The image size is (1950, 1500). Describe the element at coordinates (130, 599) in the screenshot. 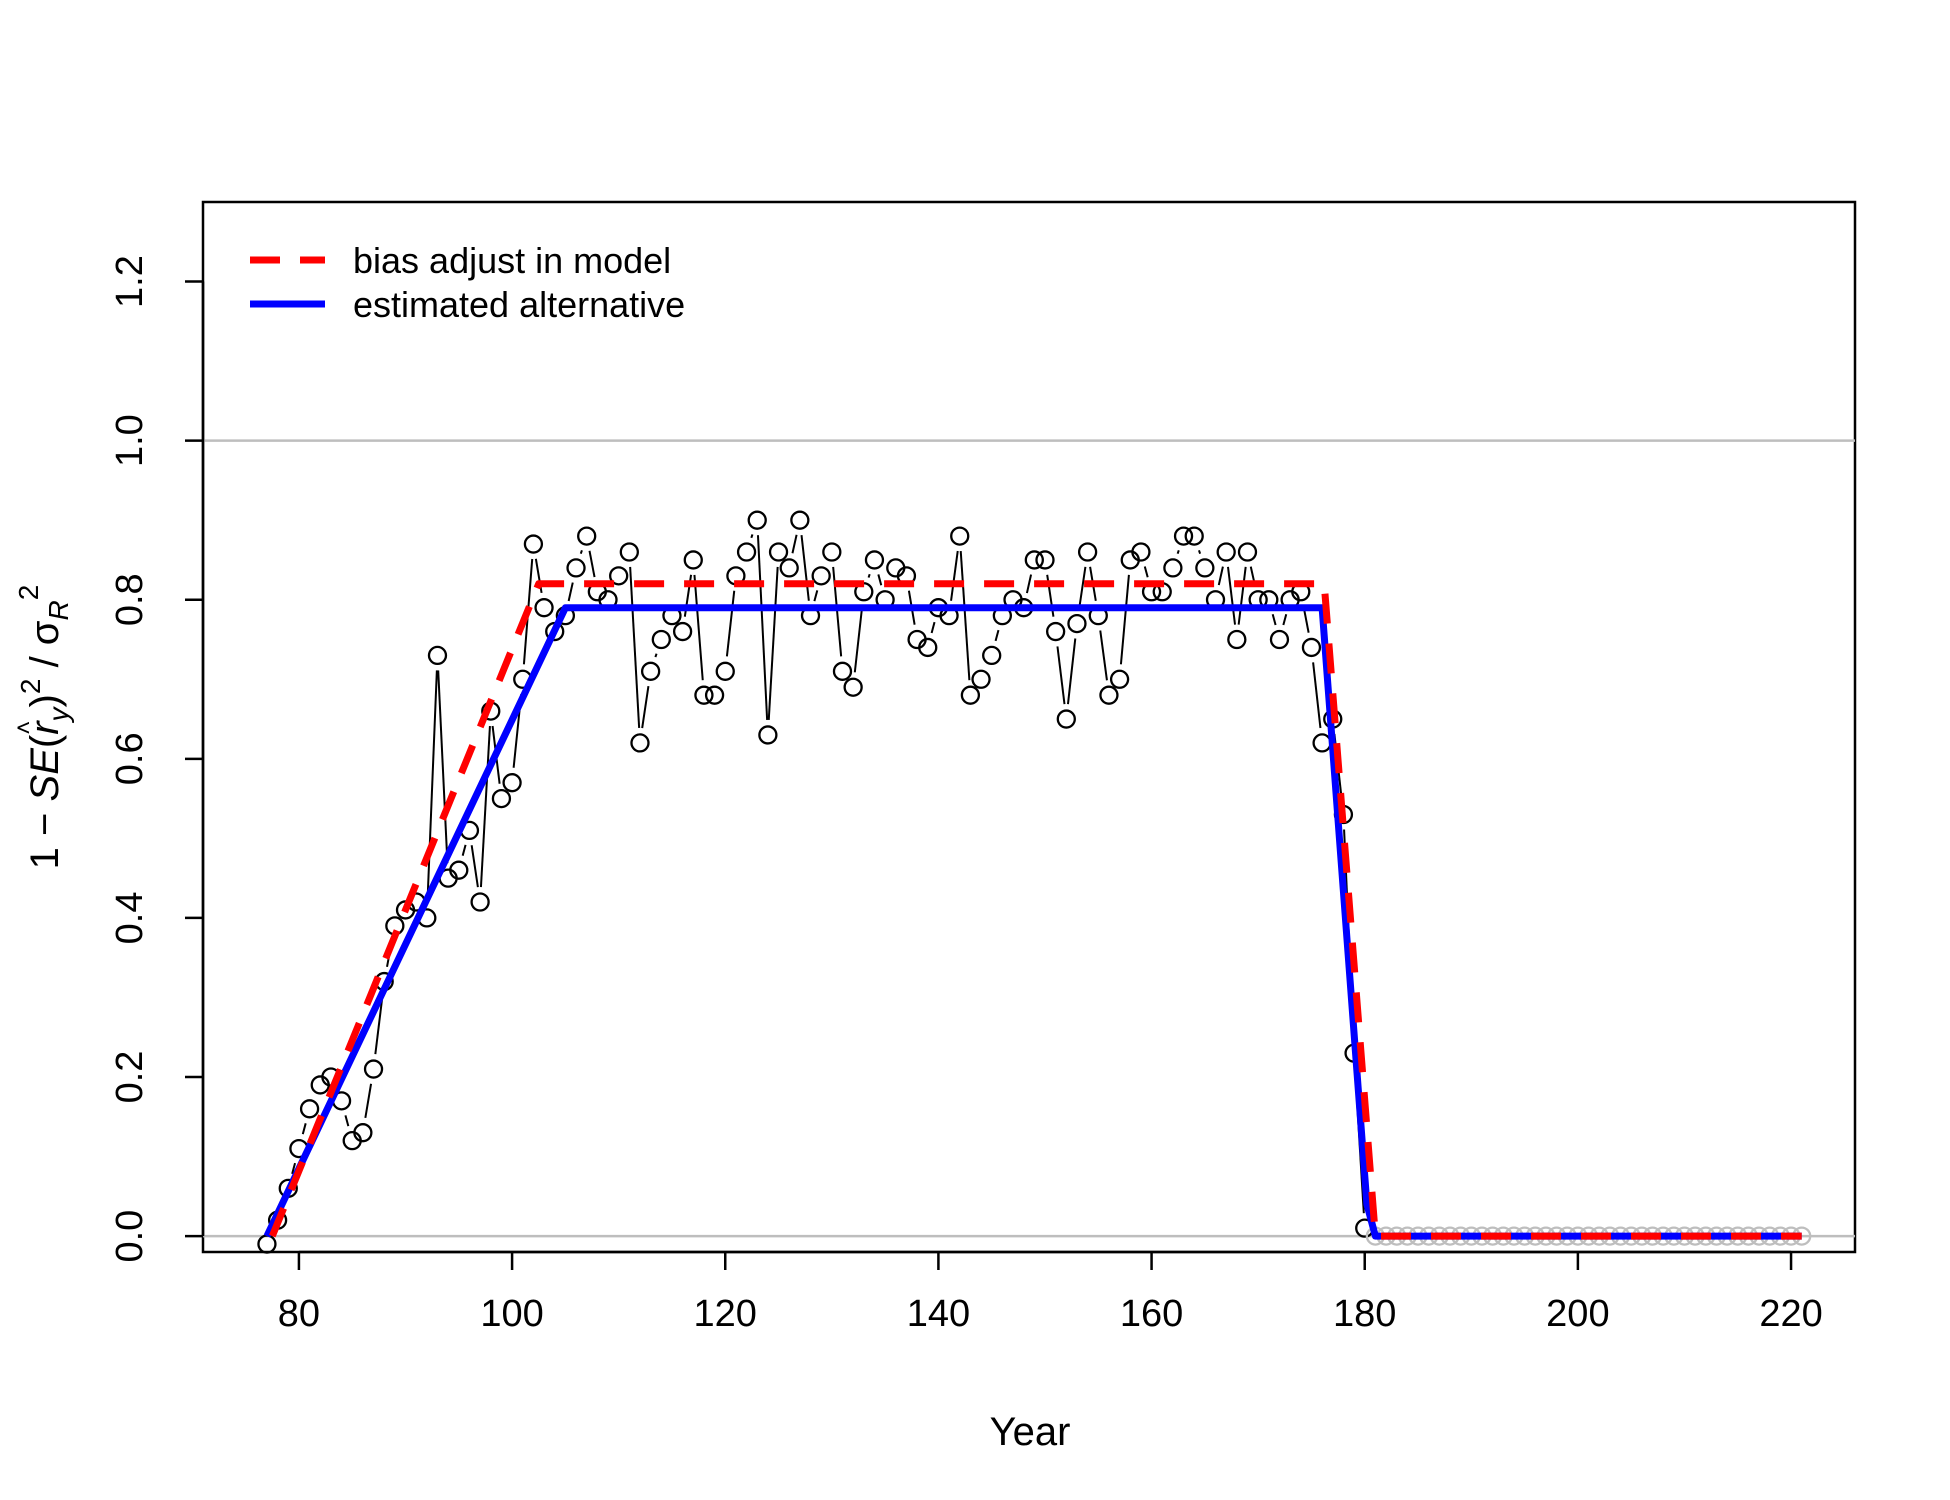

I see `y-tick-label: 0.8` at that location.